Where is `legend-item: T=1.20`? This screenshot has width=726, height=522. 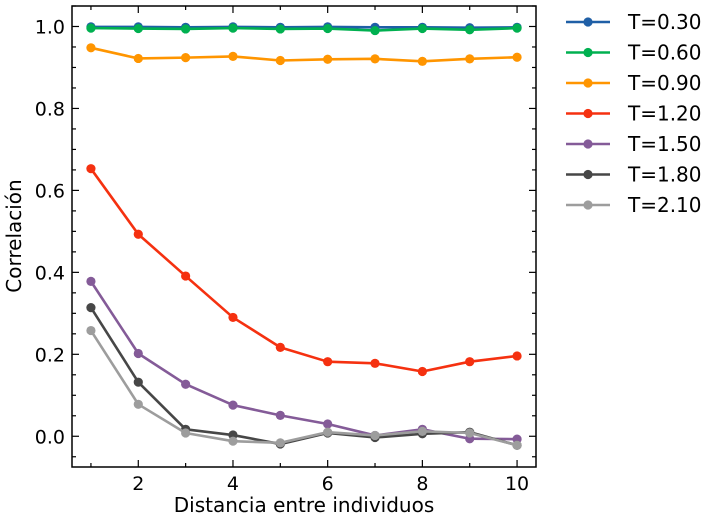 legend-item: T=1.20 is located at coordinates (634, 114).